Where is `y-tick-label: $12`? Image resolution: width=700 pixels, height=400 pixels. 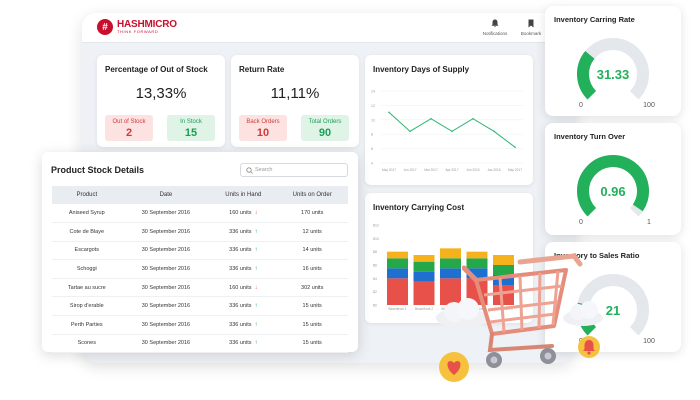 y-tick-label: $12 is located at coordinates (376, 226).